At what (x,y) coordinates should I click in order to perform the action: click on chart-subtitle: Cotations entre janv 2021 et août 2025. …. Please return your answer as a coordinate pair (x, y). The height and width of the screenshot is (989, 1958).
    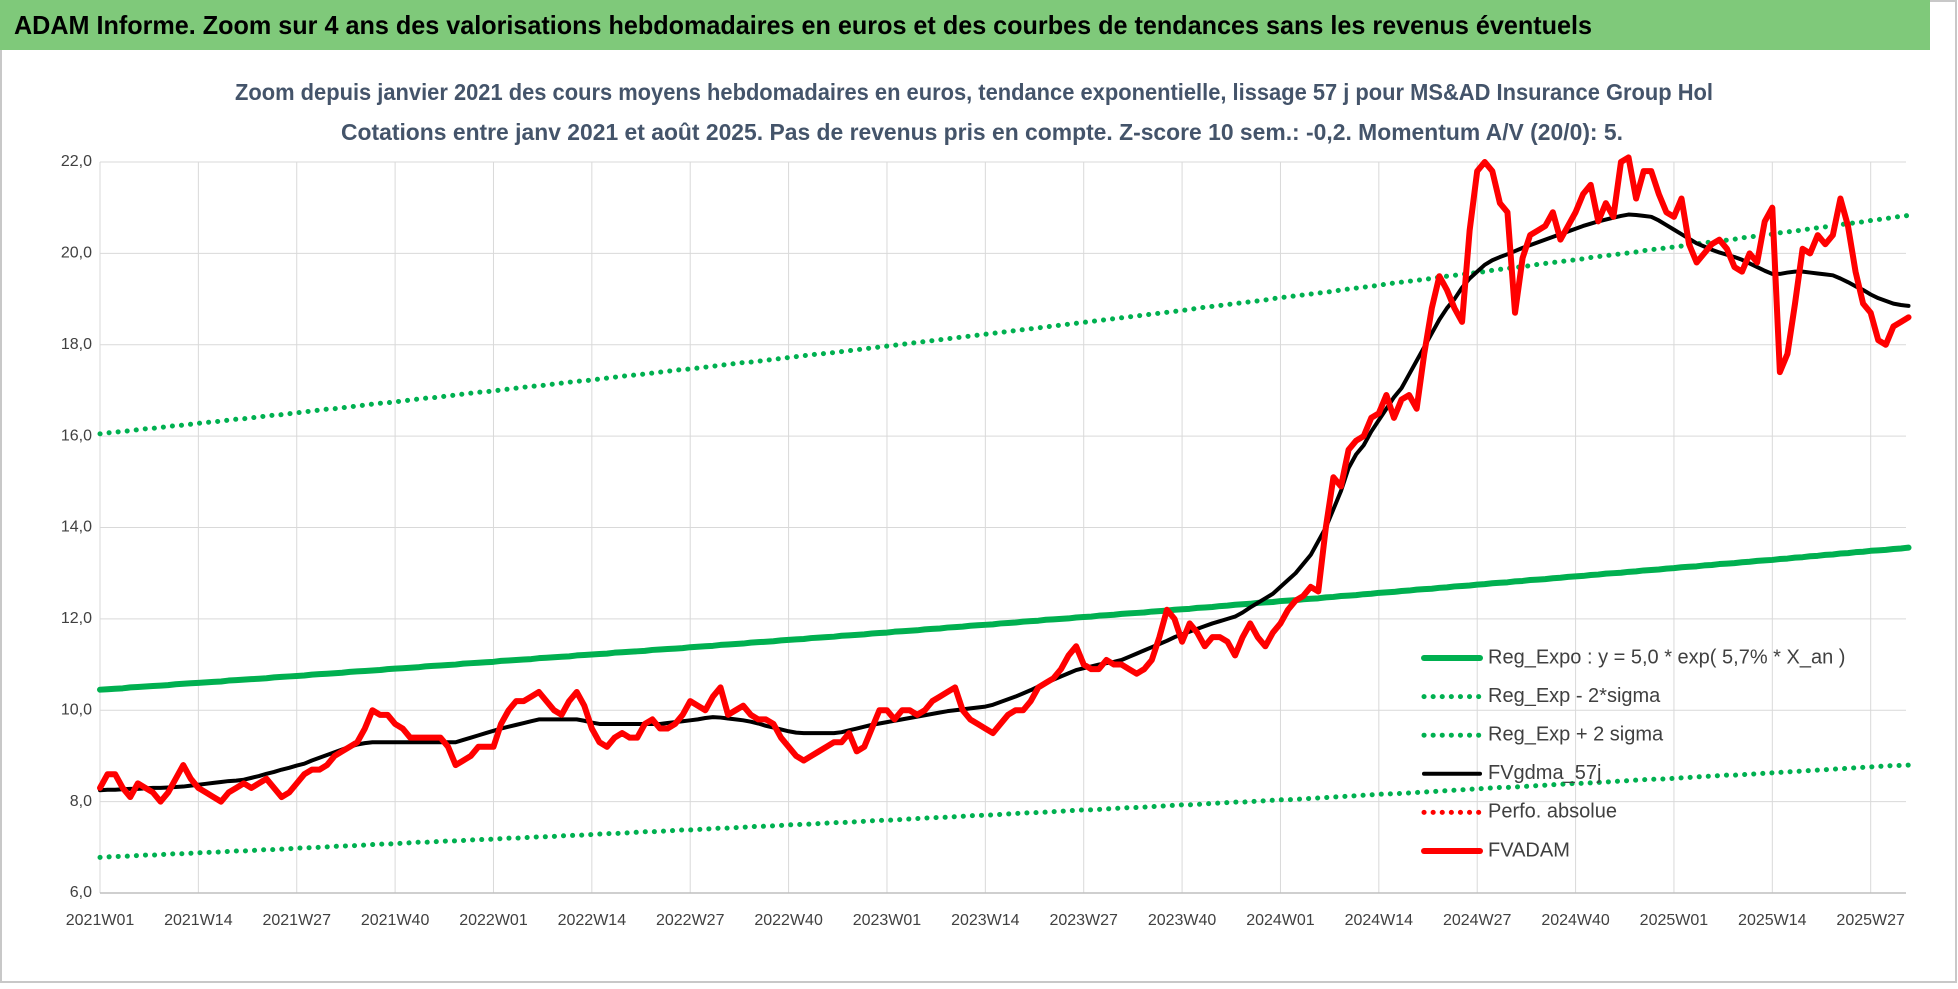
    Looking at the image, I should click on (982, 132).